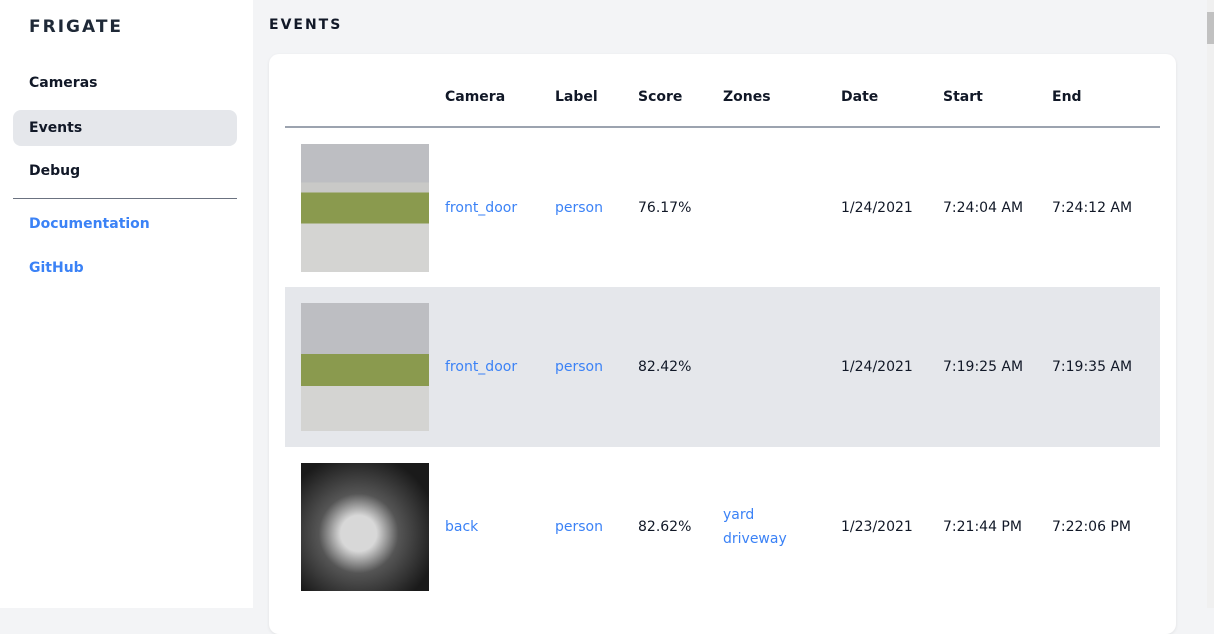  What do you see at coordinates (365, 91) in the screenshot?
I see `col-thumbnail` at bounding box center [365, 91].